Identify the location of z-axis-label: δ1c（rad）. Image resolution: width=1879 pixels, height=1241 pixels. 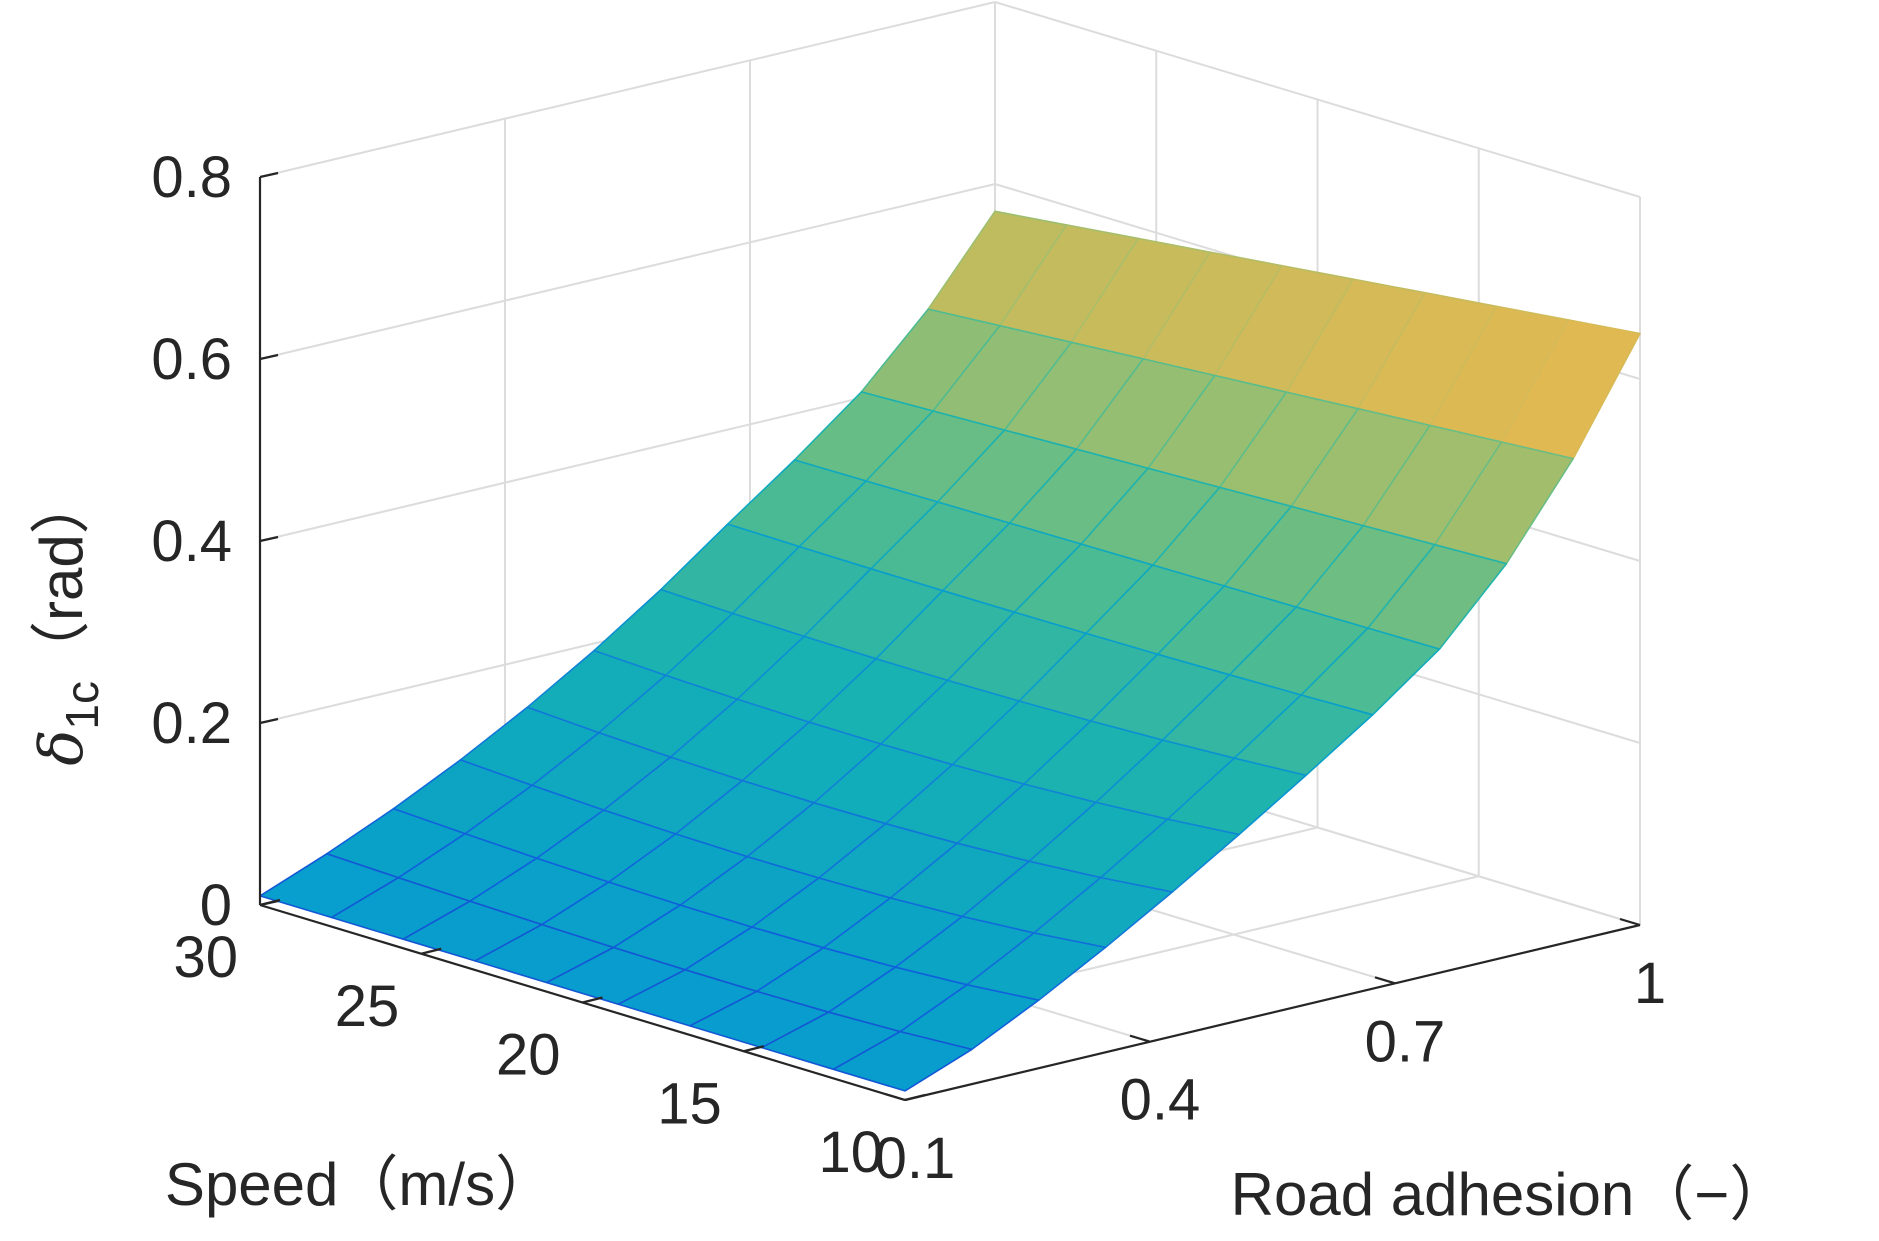
(67, 619).